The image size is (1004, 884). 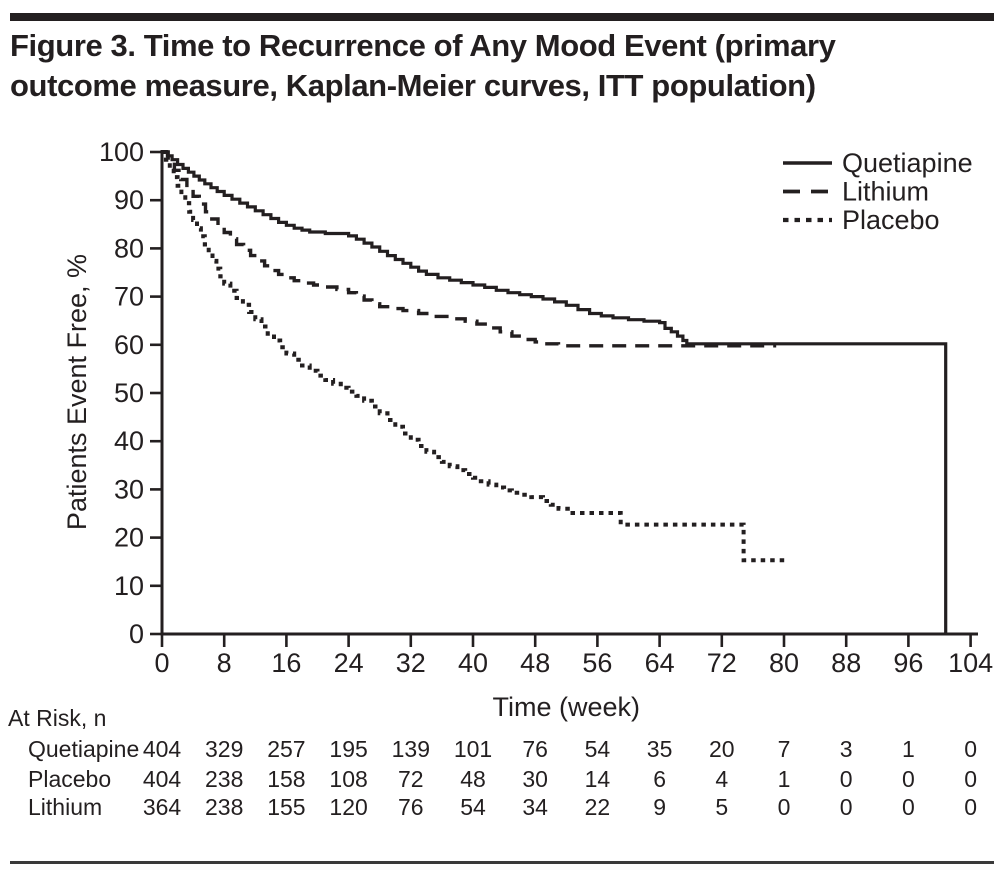 What do you see at coordinates (348, 749) in the screenshot?
I see `at-risk-value: 195` at bounding box center [348, 749].